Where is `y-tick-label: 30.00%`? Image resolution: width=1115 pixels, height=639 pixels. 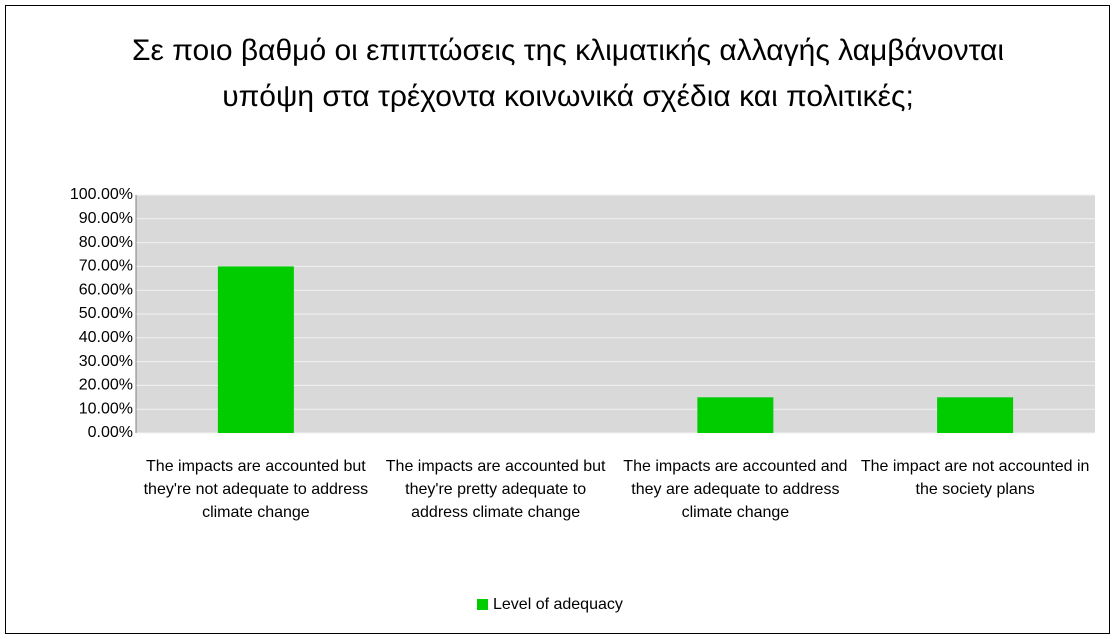
y-tick-label: 30.00% is located at coordinates (106, 361).